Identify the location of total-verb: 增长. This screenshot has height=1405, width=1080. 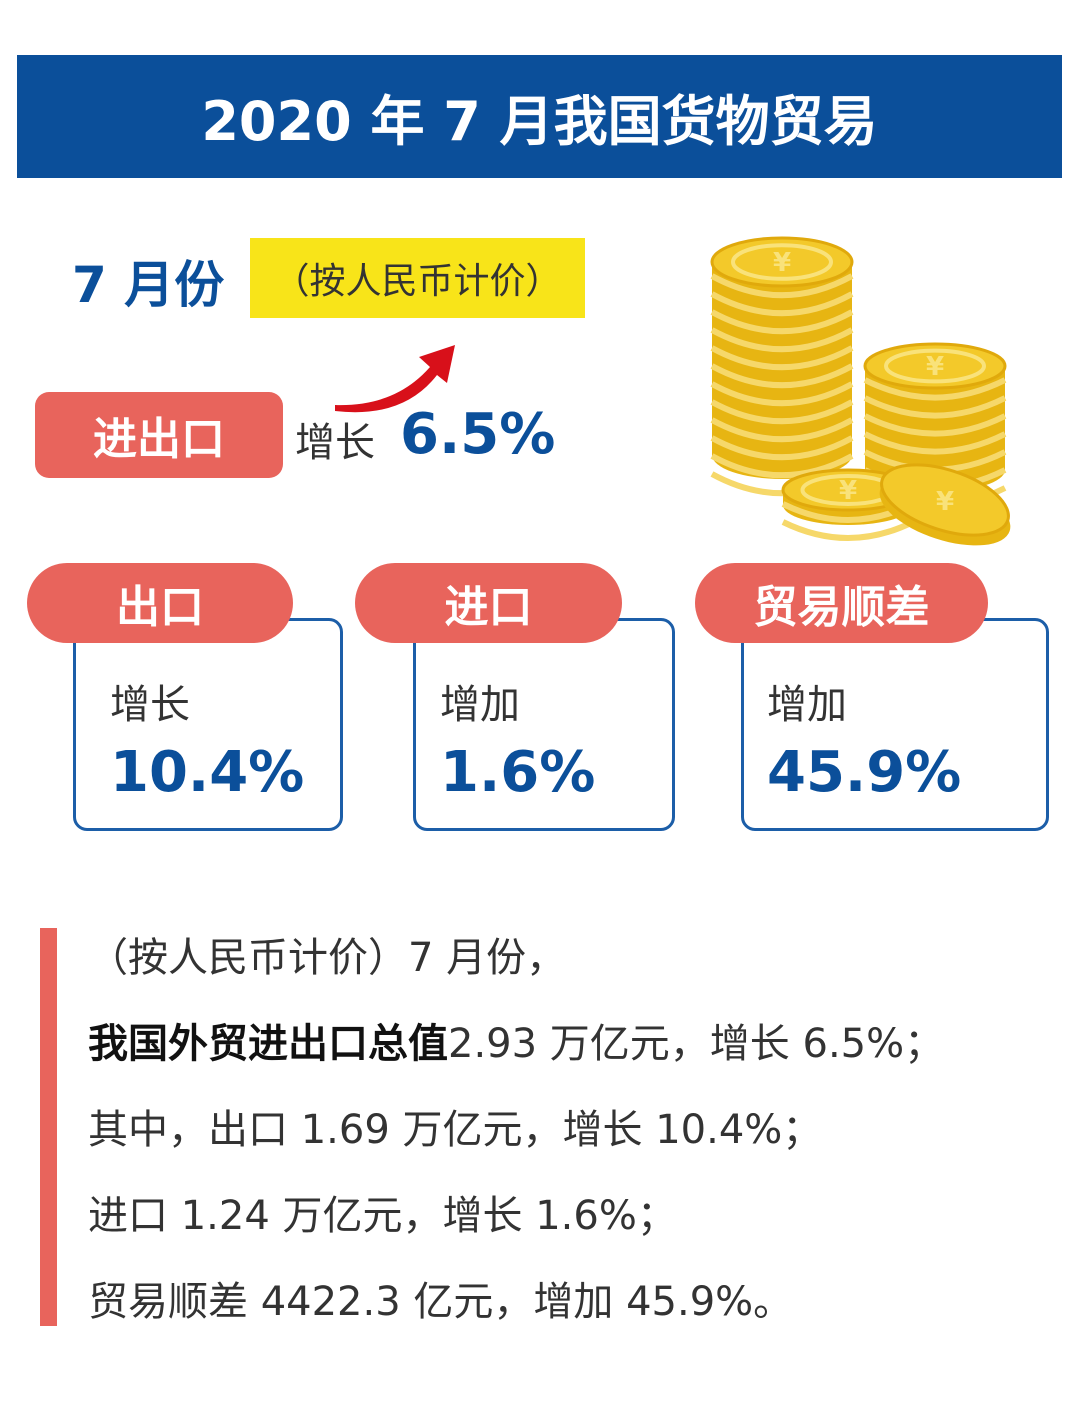
(335, 443).